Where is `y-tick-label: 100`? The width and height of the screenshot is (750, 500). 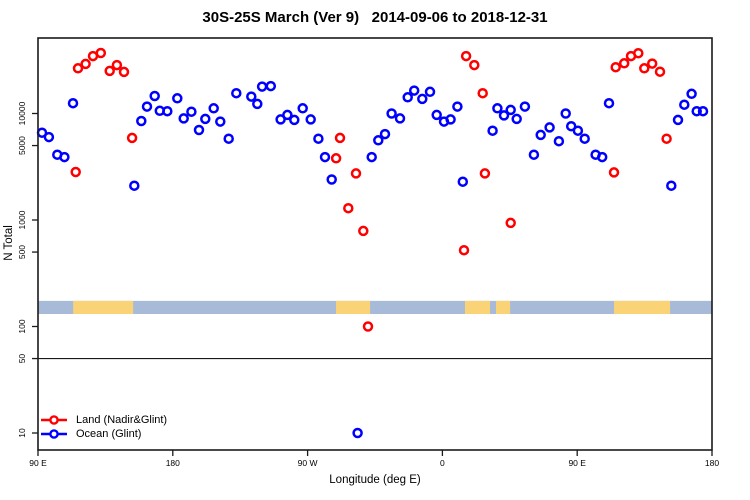 y-tick-label: 100 is located at coordinates (22, 326).